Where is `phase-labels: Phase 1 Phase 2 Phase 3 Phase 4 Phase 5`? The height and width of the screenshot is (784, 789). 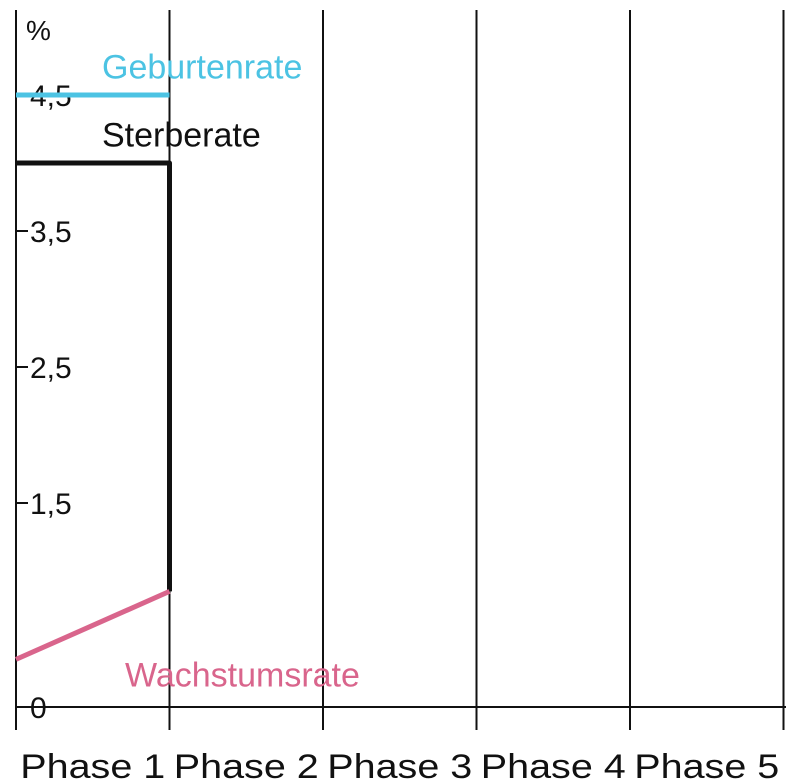
phase-labels: Phase 1 Phase 2 Phase 3 Phase 4 Phase 5 is located at coordinates (399, 766).